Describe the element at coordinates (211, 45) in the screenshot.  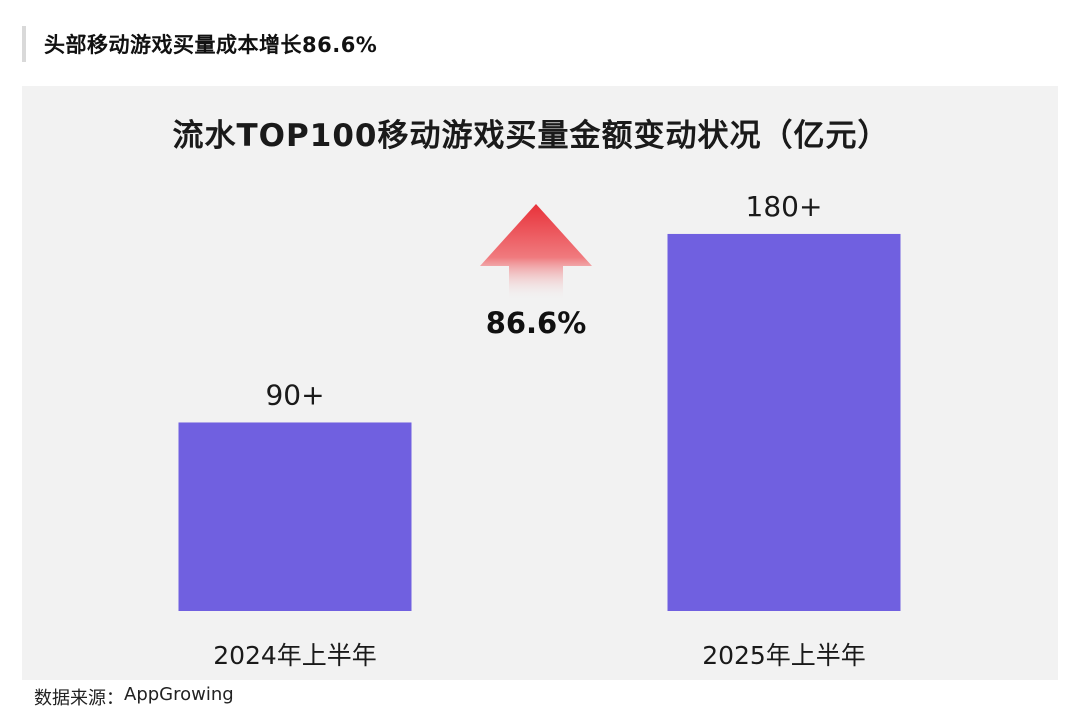
I see `section-title: 头部移动游戏买量成本增长86.6%` at that location.